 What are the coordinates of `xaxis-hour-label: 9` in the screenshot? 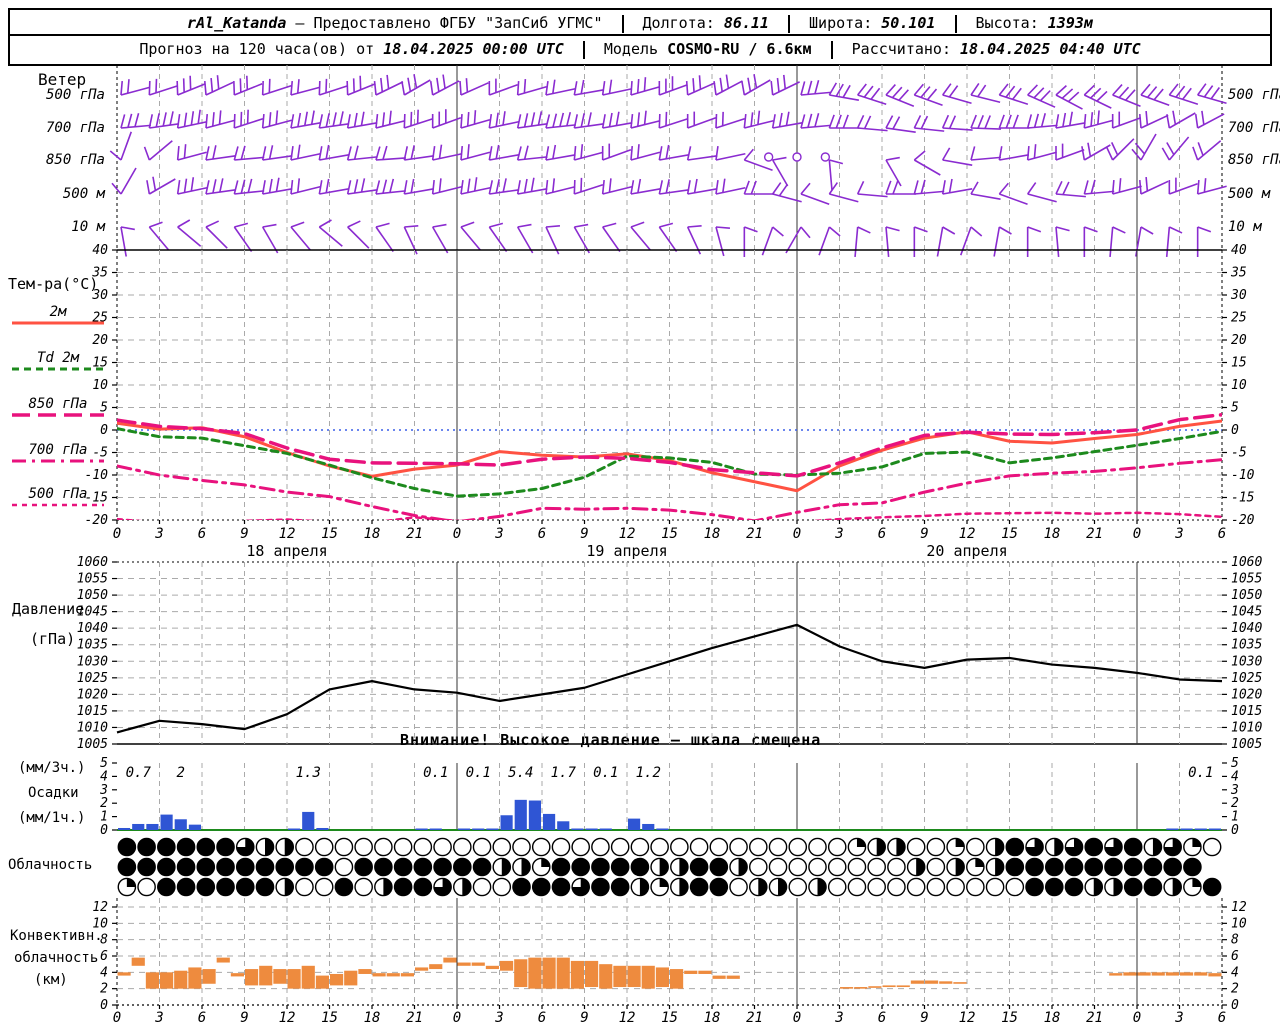 It's located at (584, 534).